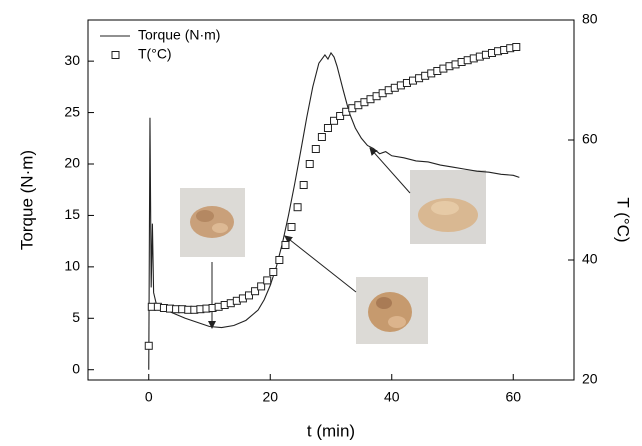 The width and height of the screenshot is (642, 446). What do you see at coordinates (76, 368) in the screenshot?
I see `y-tick-label: 0` at bounding box center [76, 368].